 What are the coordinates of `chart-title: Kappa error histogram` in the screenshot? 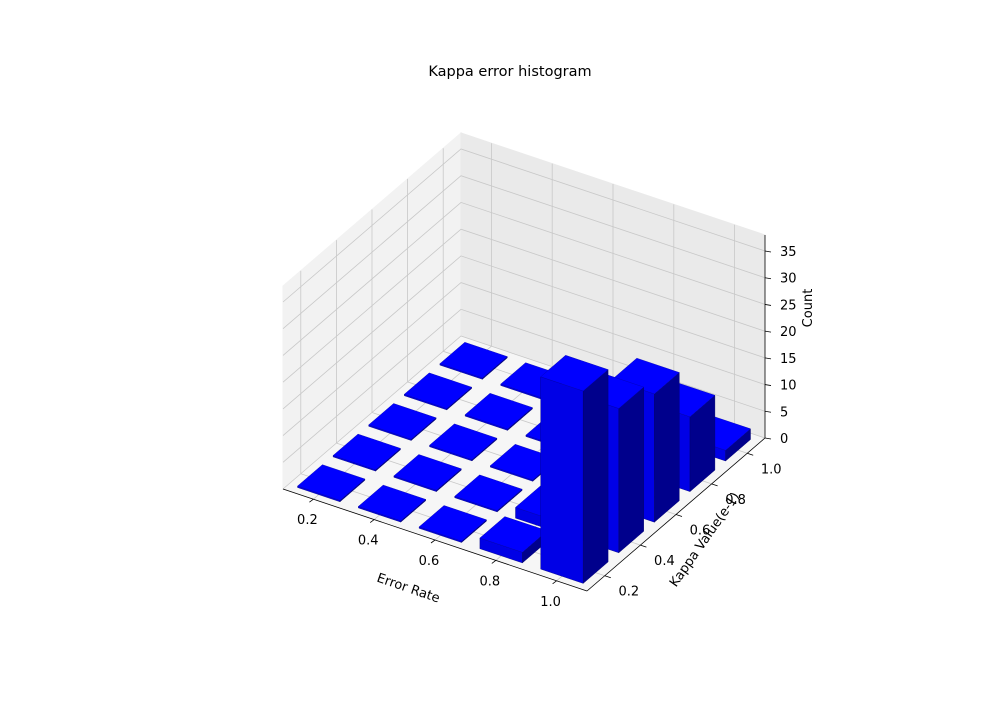 It's located at (509, 72).